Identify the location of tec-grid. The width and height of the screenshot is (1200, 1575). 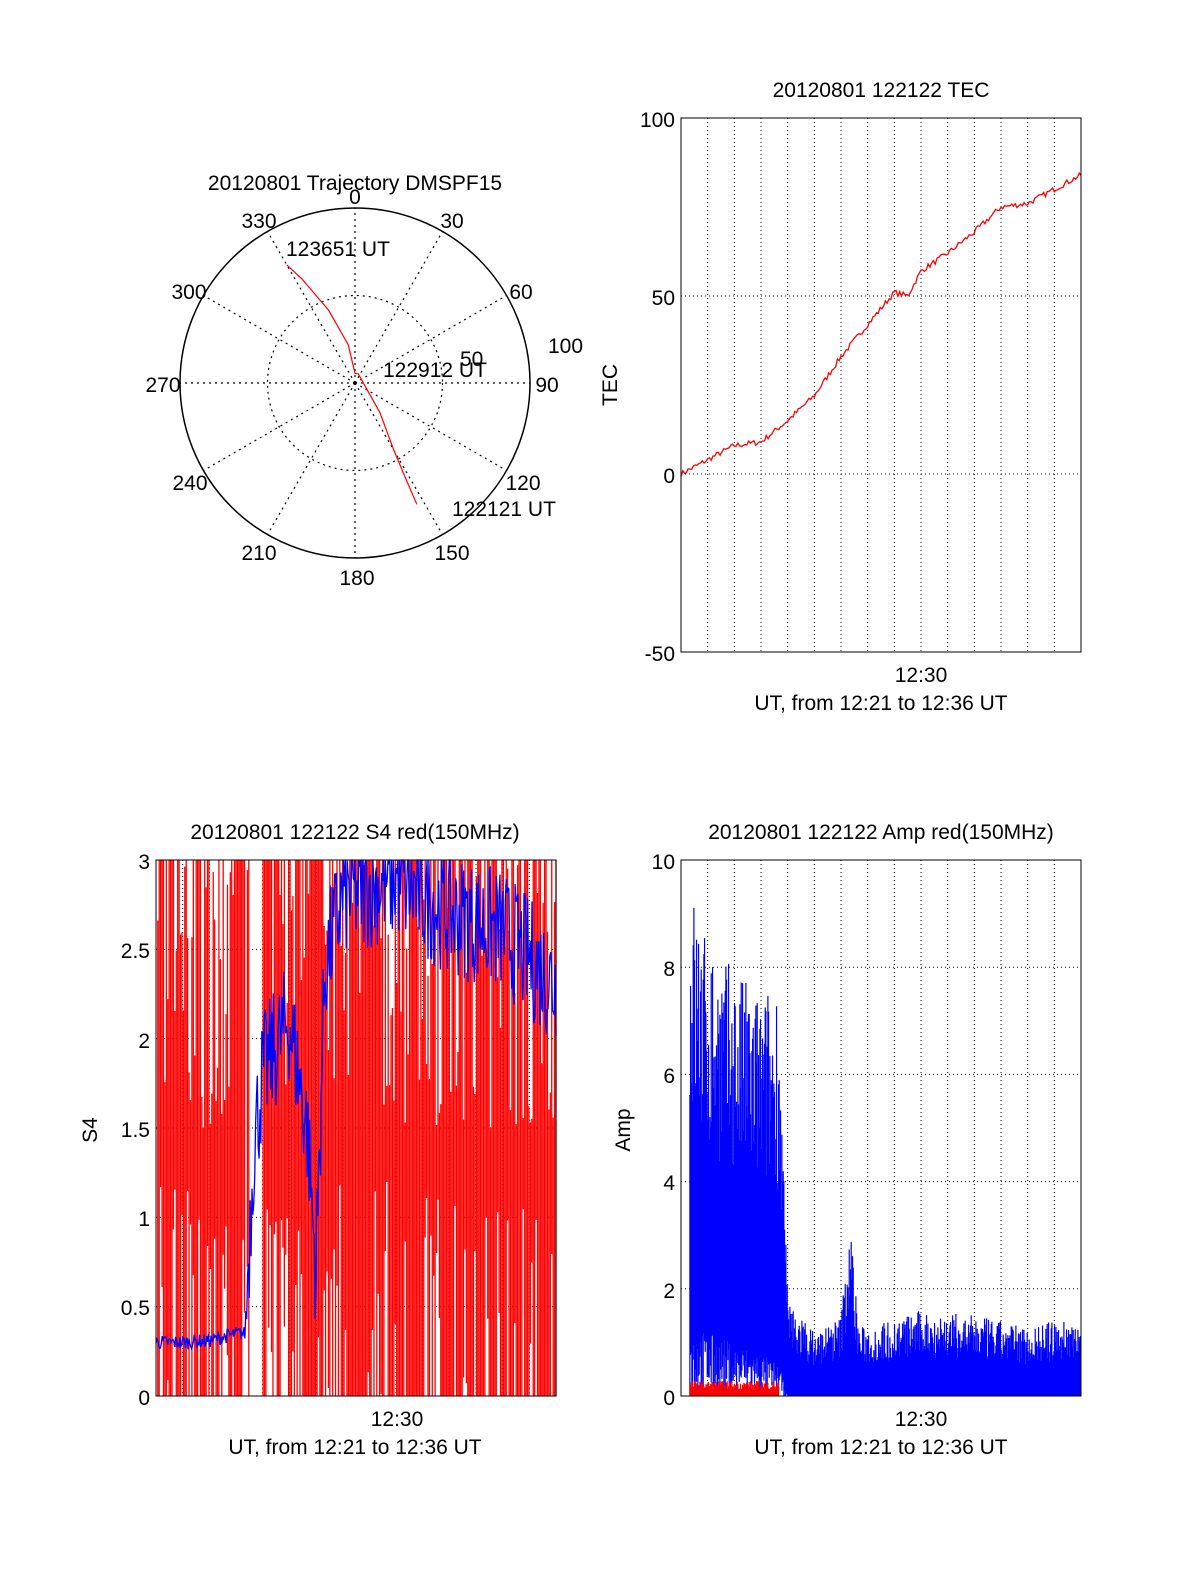
(881, 385).